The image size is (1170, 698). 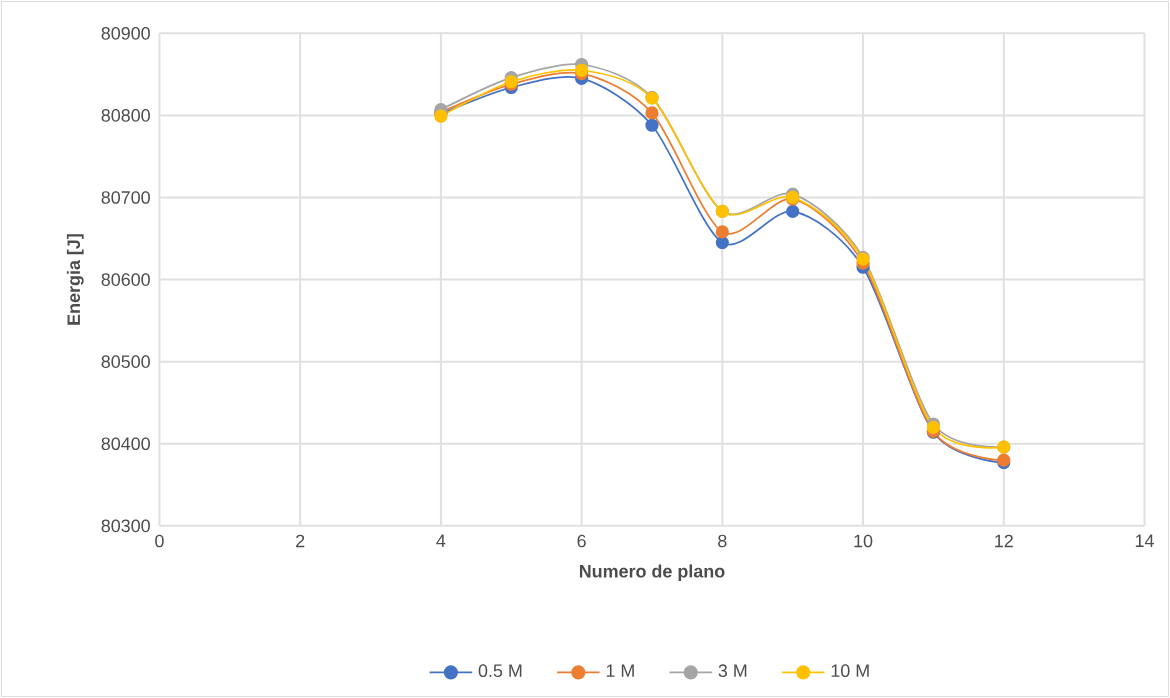 I want to click on x-tick-label: 14, so click(x=1144, y=540).